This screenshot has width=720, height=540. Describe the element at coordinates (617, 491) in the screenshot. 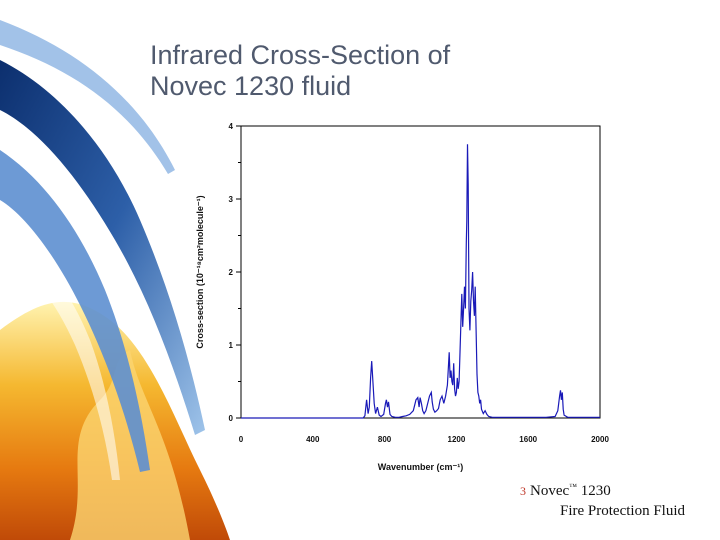

I see `footer-product-line: 3 Novec™ 1230` at that location.